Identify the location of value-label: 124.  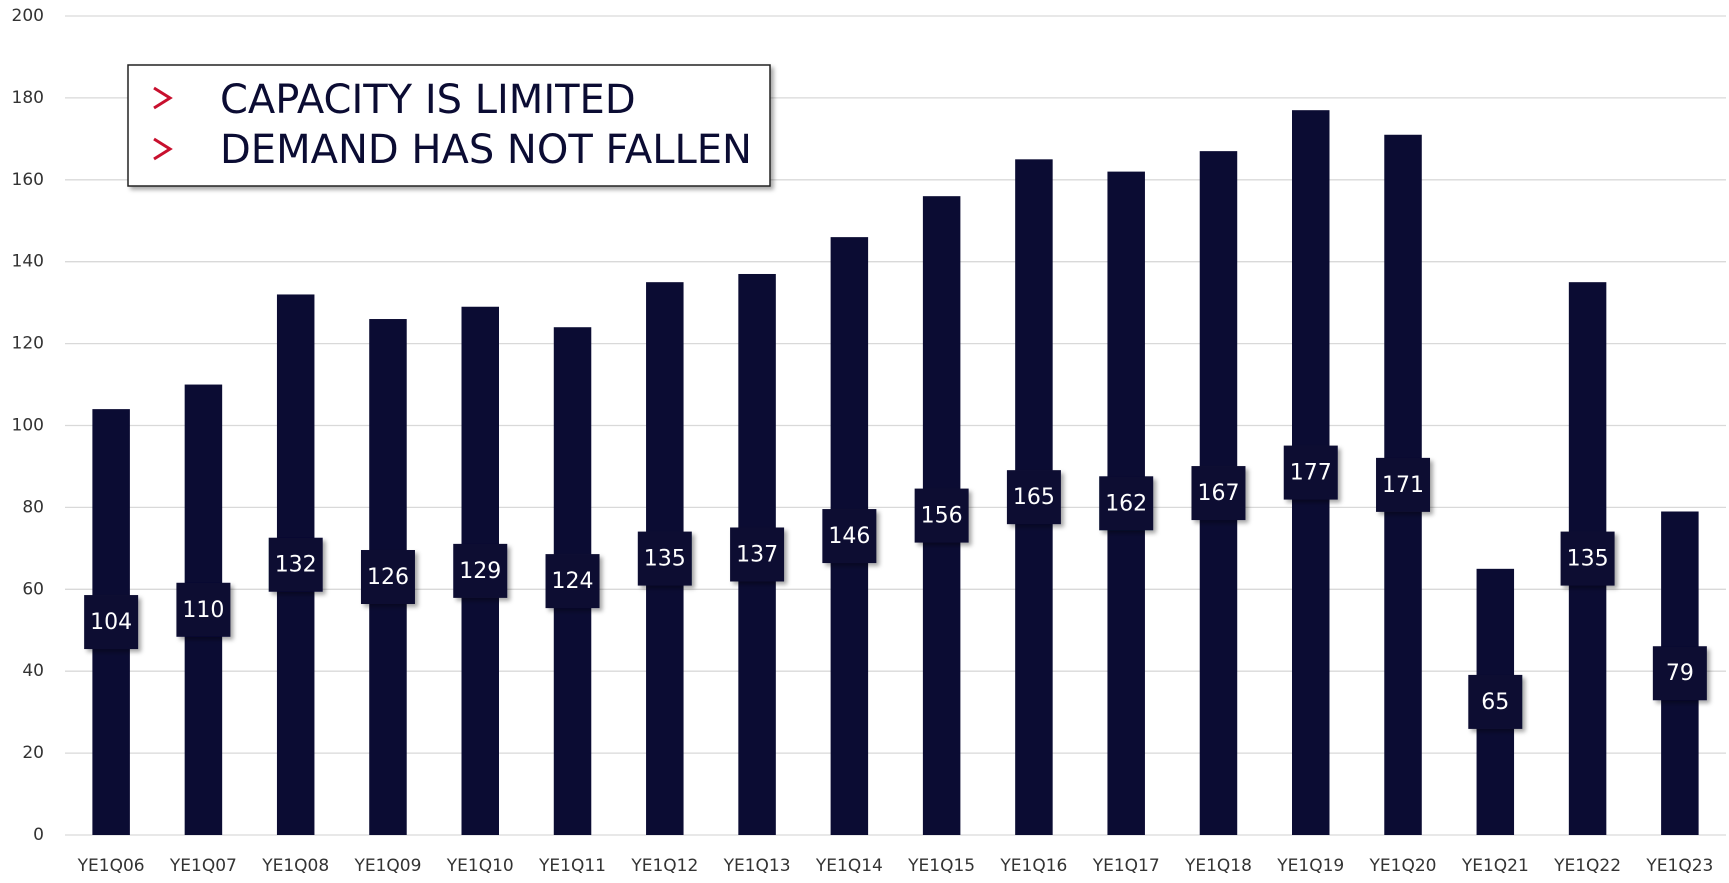
(573, 581).